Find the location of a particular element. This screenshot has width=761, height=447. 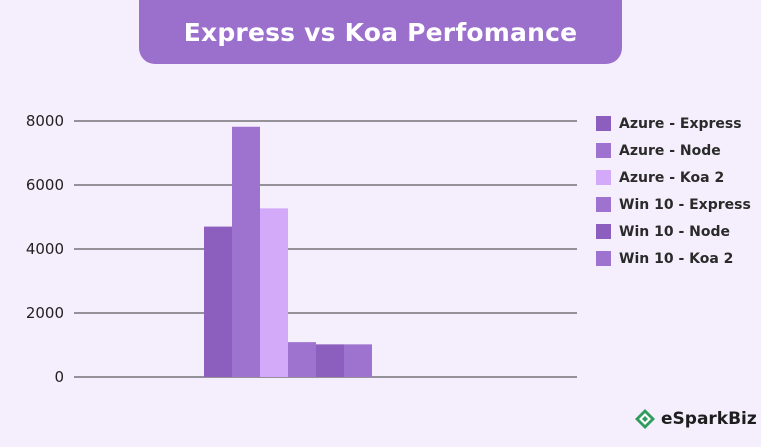

legend-item: Azure - Koa 2 is located at coordinates (673, 177).